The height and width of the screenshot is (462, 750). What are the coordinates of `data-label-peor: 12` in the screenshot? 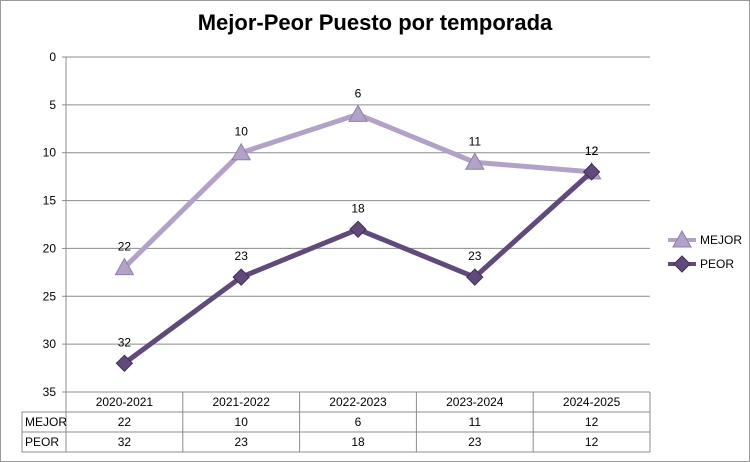 It's located at (592, 151).